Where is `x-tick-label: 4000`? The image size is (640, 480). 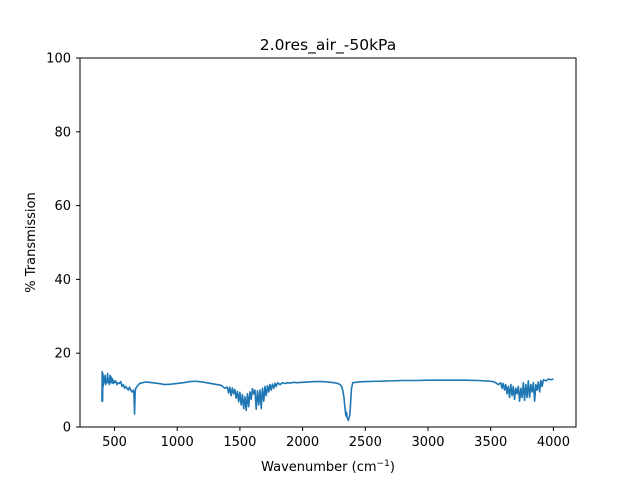
x-tick-label: 4000 is located at coordinates (553, 442).